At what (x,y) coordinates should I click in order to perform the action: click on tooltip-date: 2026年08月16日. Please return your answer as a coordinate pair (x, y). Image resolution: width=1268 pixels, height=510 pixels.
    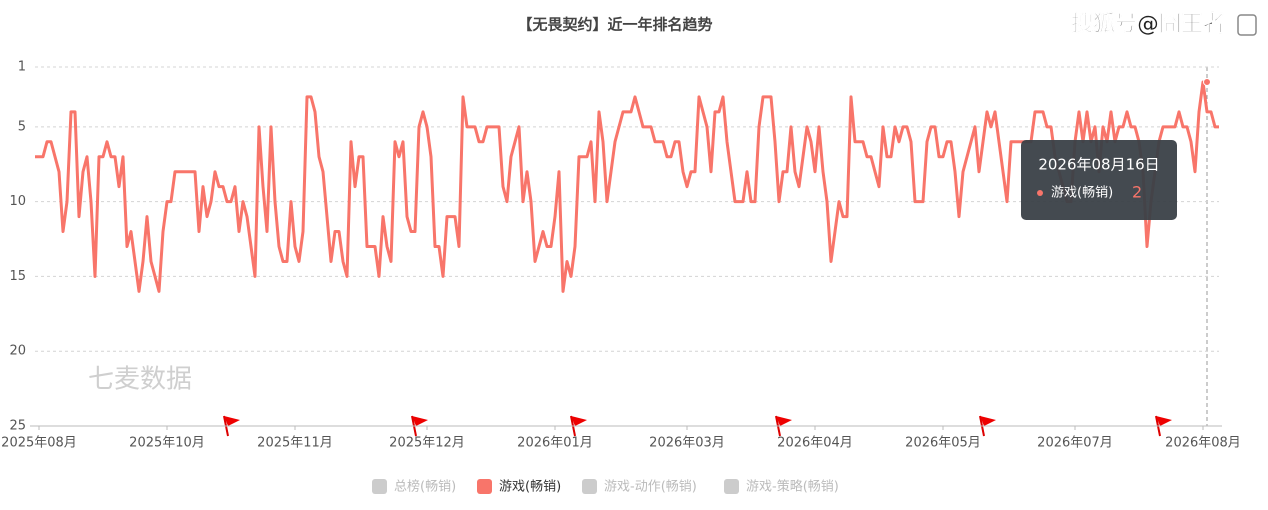
    Looking at the image, I should click on (1098, 165).